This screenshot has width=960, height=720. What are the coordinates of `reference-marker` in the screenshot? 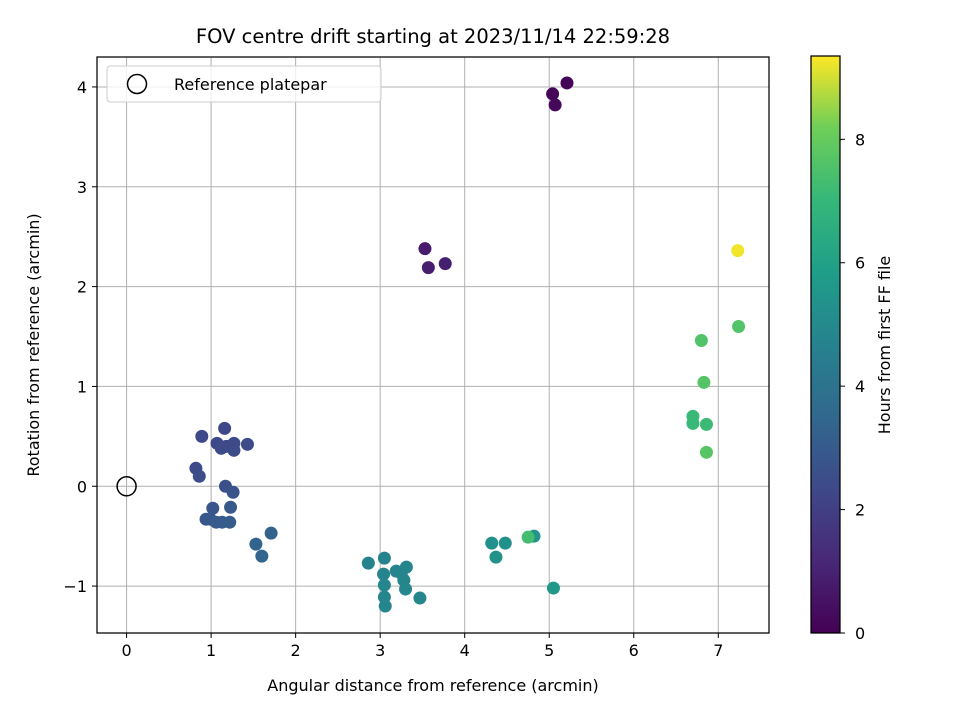 It's located at (126, 486).